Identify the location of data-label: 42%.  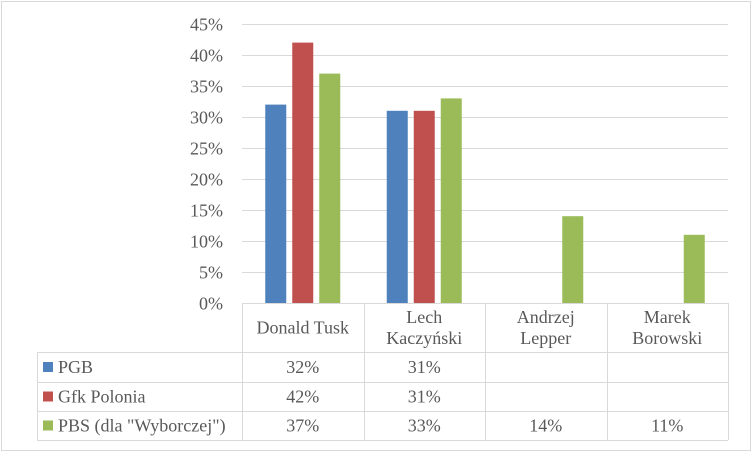
(302, 397).